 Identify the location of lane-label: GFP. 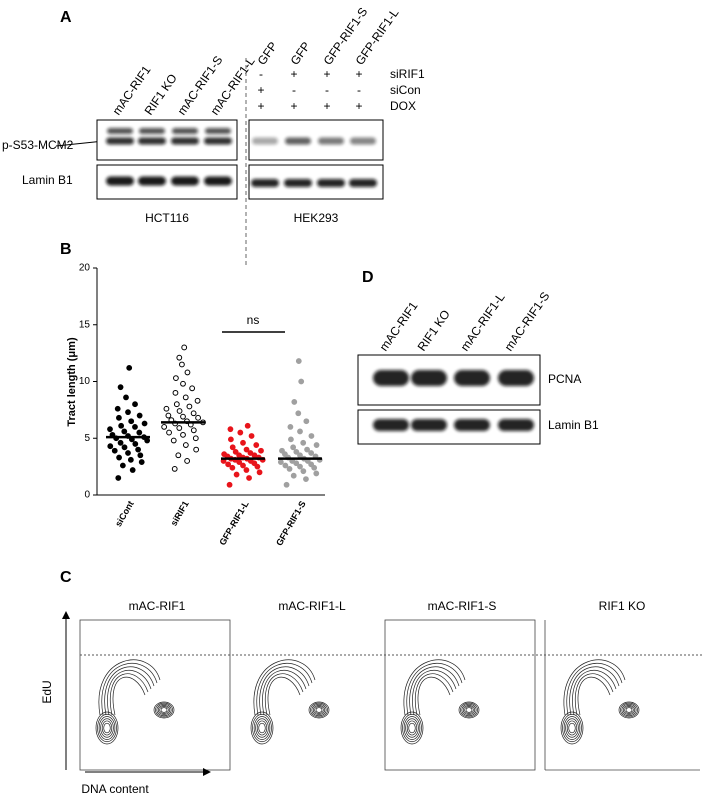
(268, 53).